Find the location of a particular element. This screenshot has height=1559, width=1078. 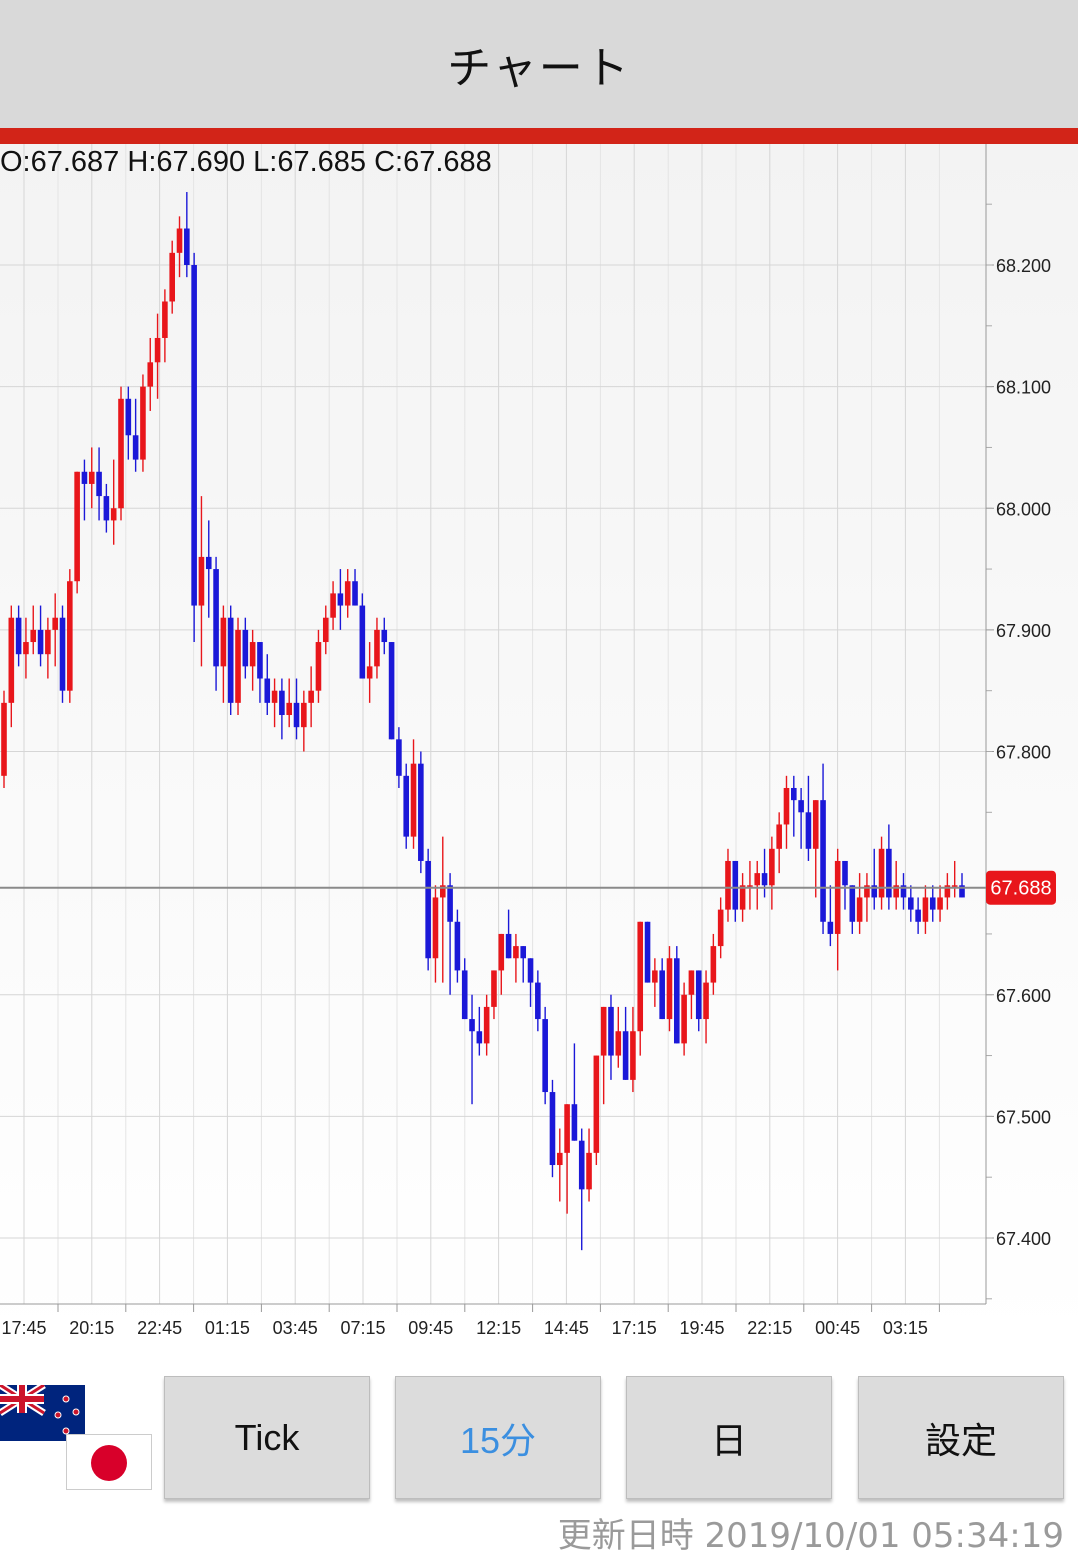

update-timestamp: 更新日時 2019/10/01 05:34:19 is located at coordinates (810, 1536).